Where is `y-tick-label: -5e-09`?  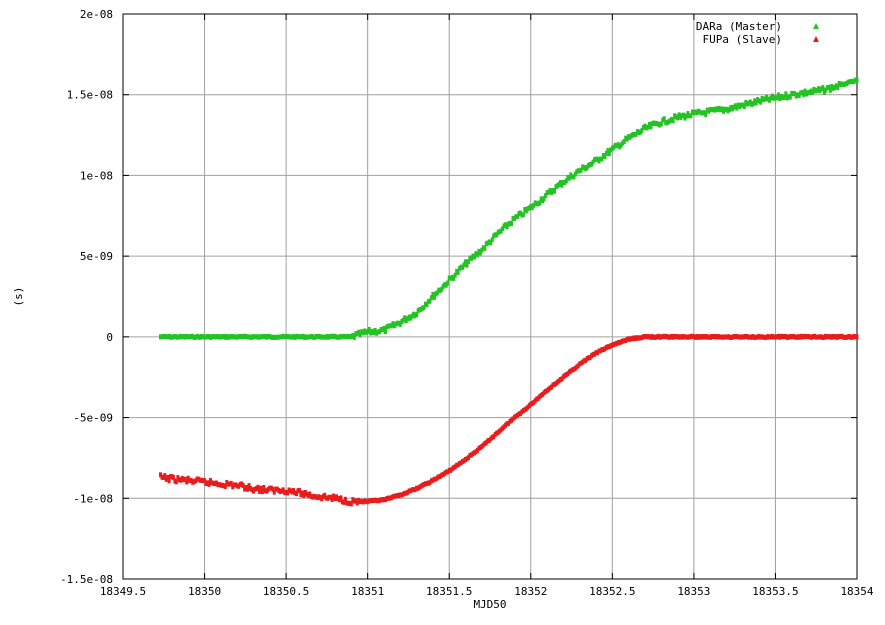
y-tick-label: -5e-09 is located at coordinates (93, 418).